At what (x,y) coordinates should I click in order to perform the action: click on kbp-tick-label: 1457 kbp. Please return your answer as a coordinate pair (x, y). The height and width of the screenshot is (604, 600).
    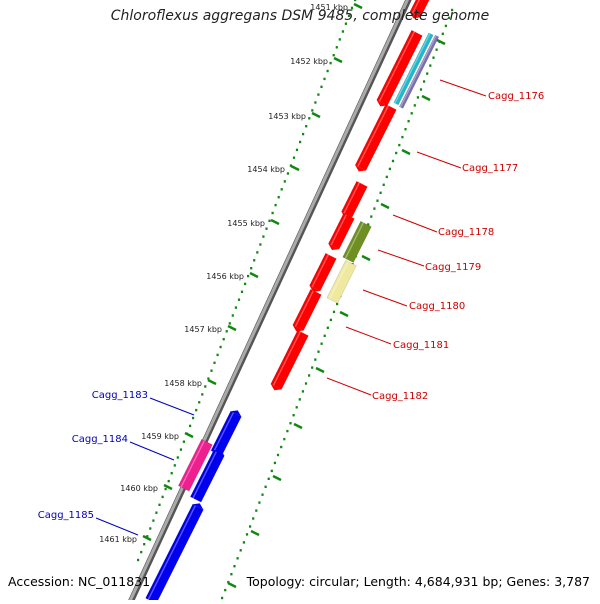
    Looking at the image, I should click on (203, 329).